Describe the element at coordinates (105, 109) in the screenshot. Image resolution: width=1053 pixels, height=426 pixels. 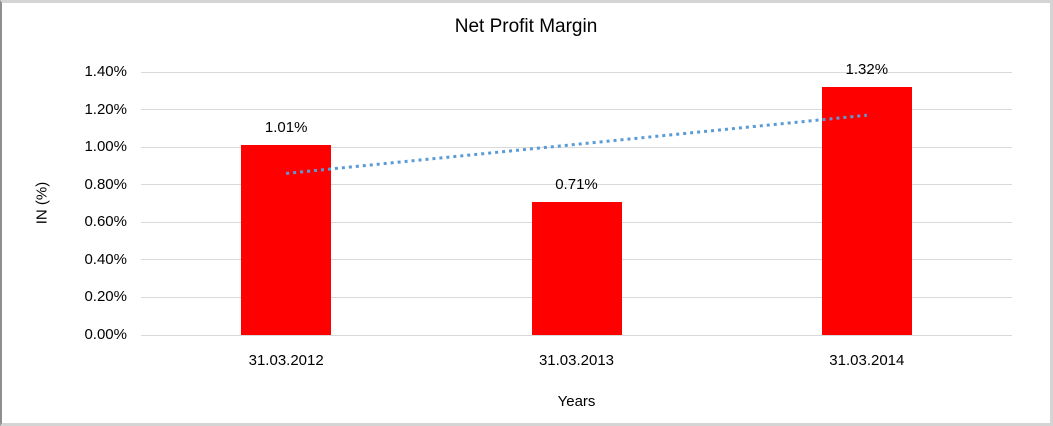
I see `y-tick-label: 1.20%` at that location.